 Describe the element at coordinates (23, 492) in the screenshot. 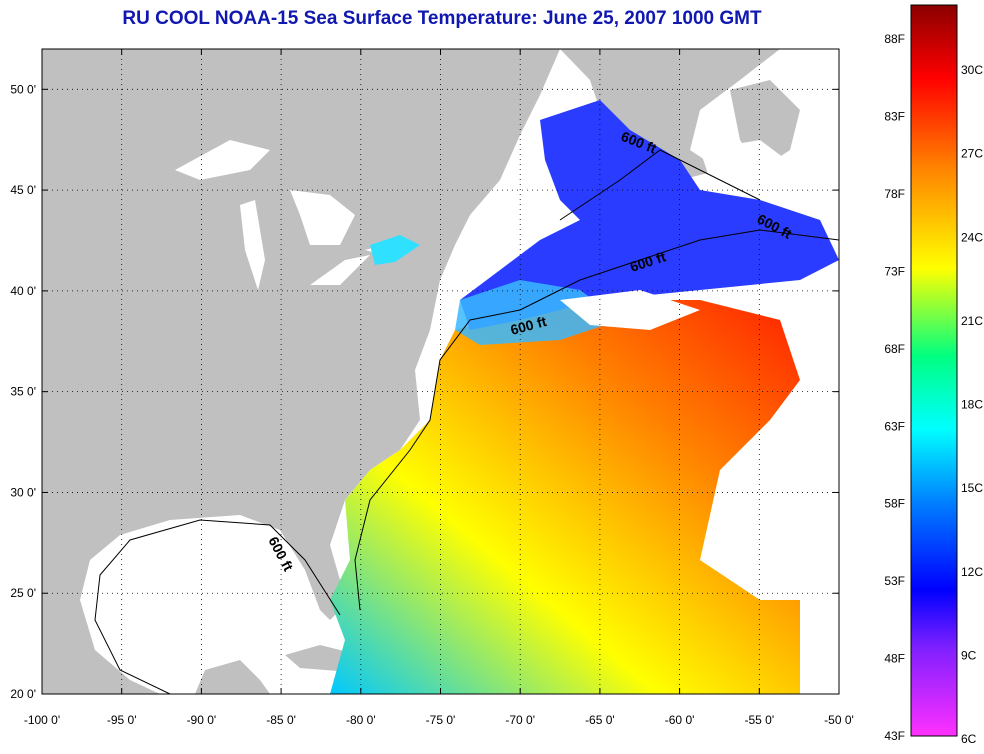

I see `latitude-tick-label: 30 0'` at that location.